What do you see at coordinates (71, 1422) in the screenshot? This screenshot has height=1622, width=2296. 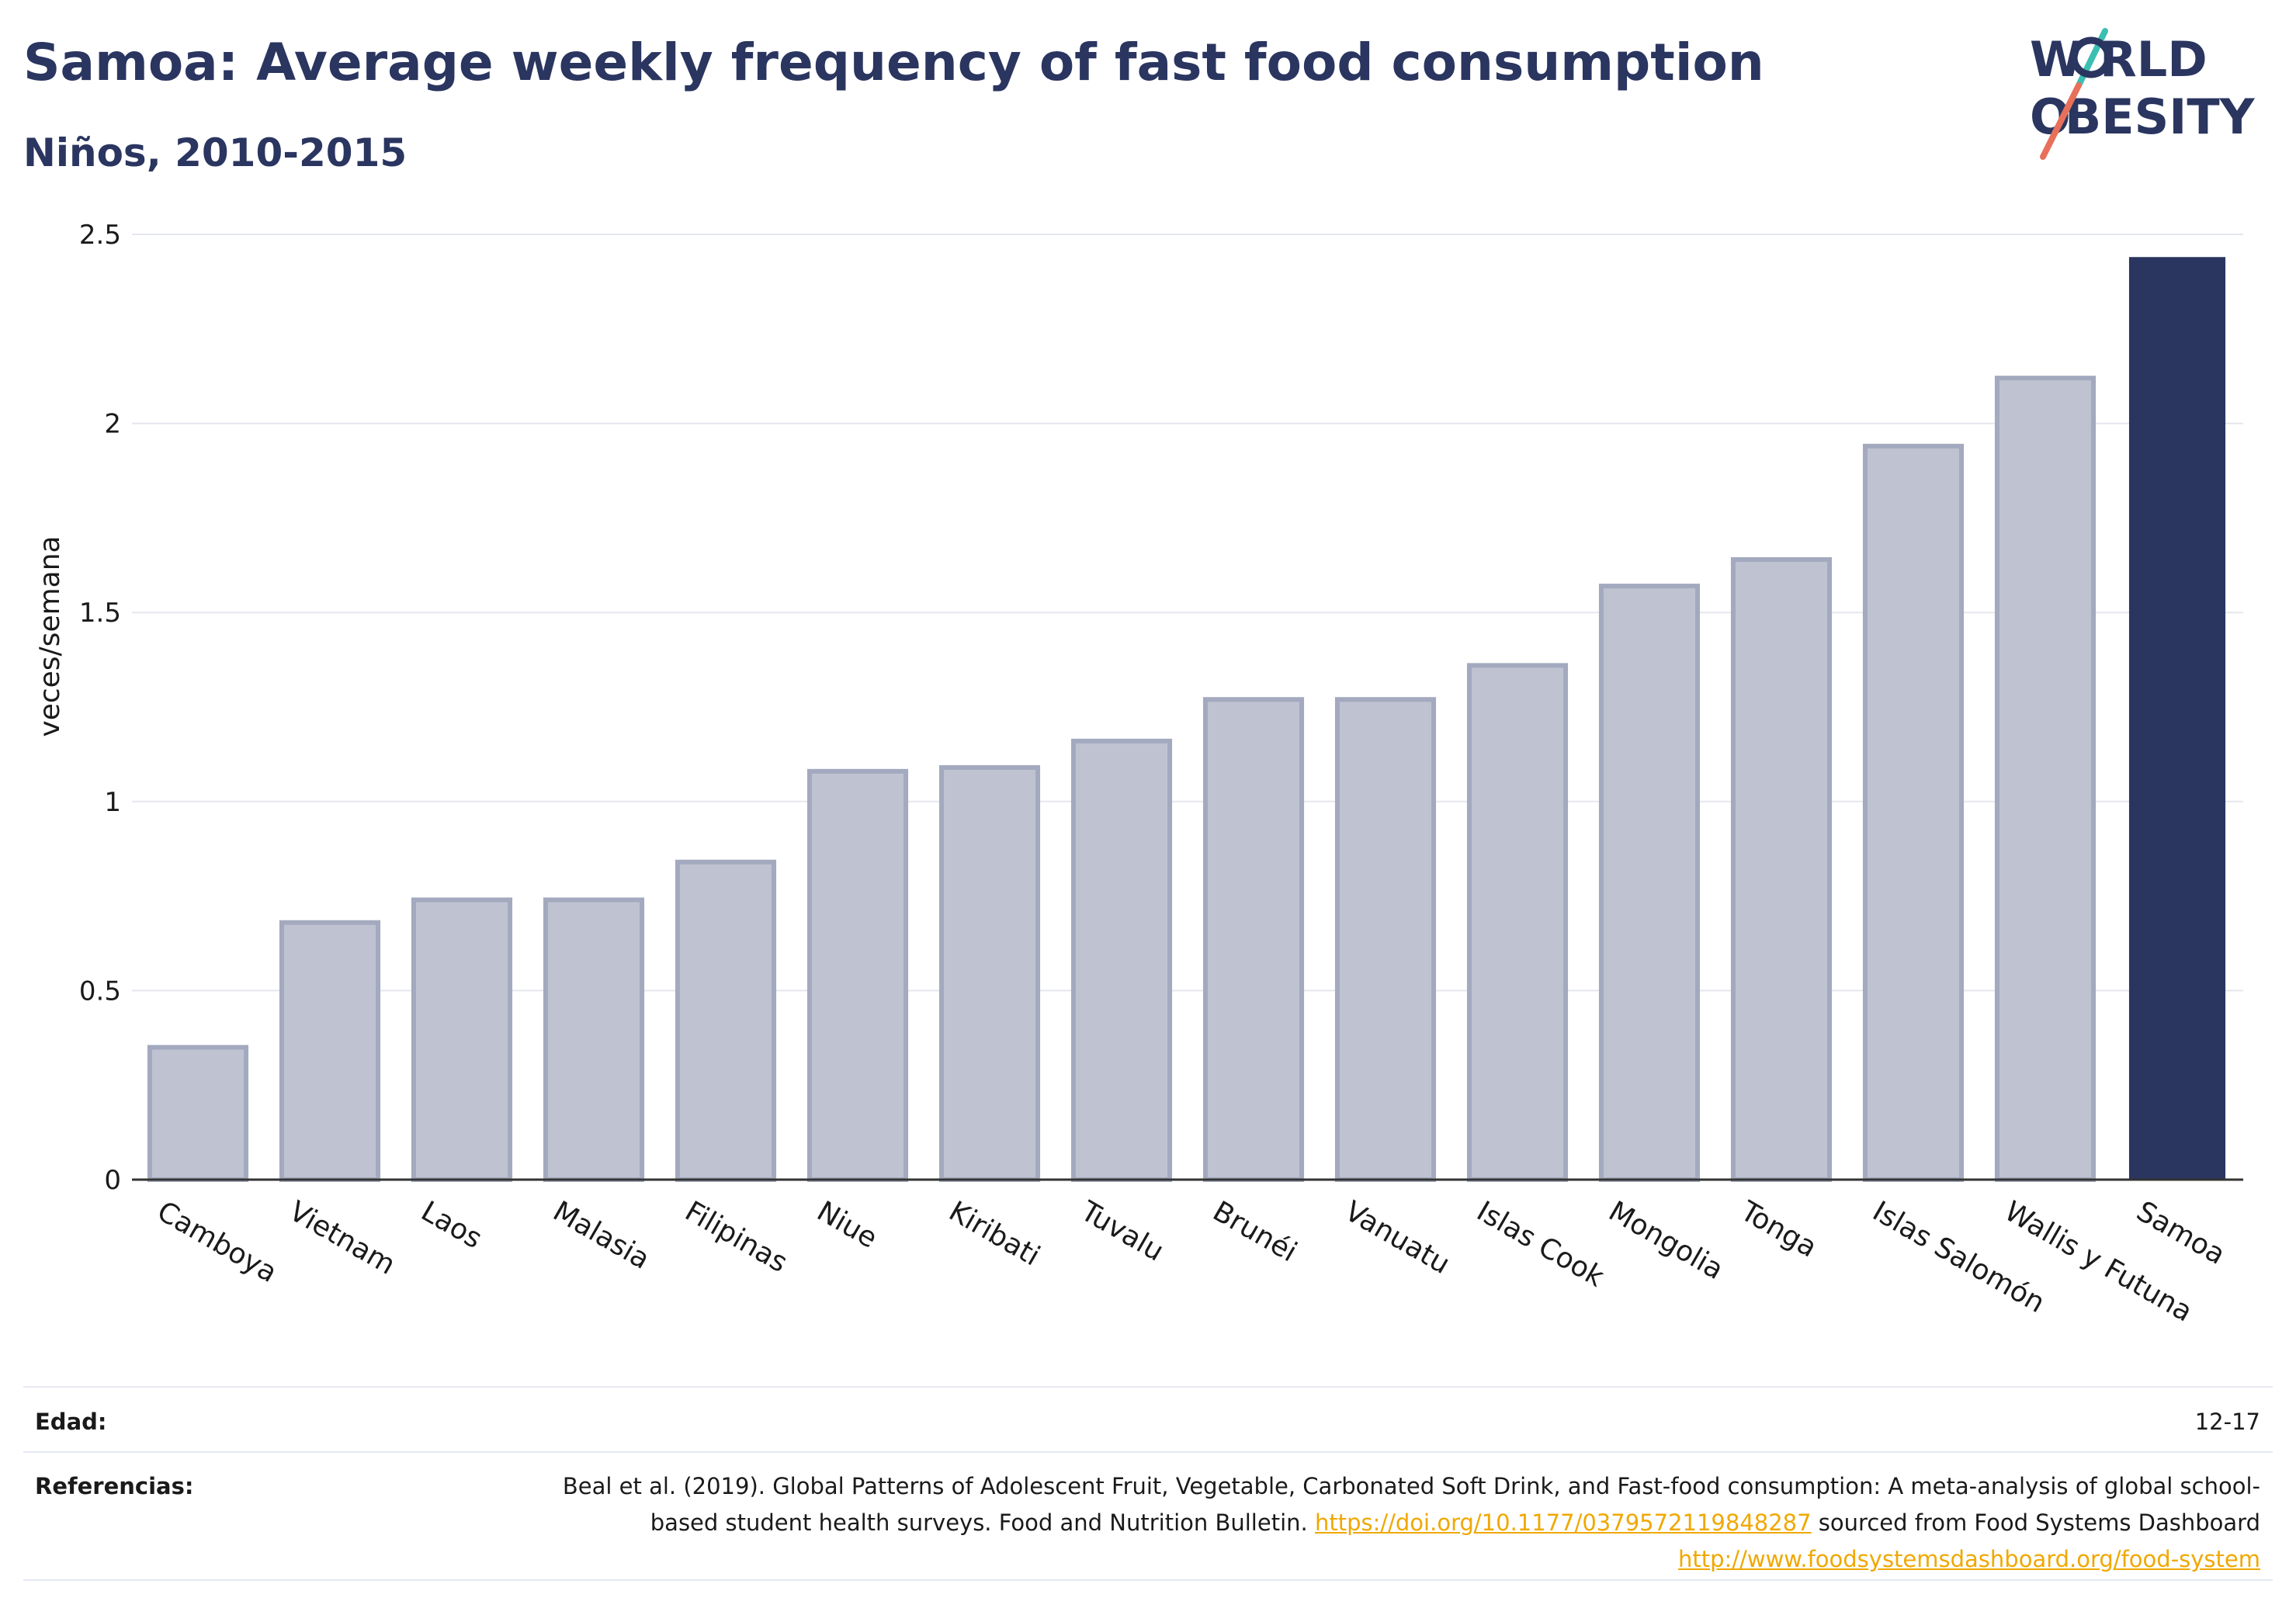 I see `edad-label: Edad:` at bounding box center [71, 1422].